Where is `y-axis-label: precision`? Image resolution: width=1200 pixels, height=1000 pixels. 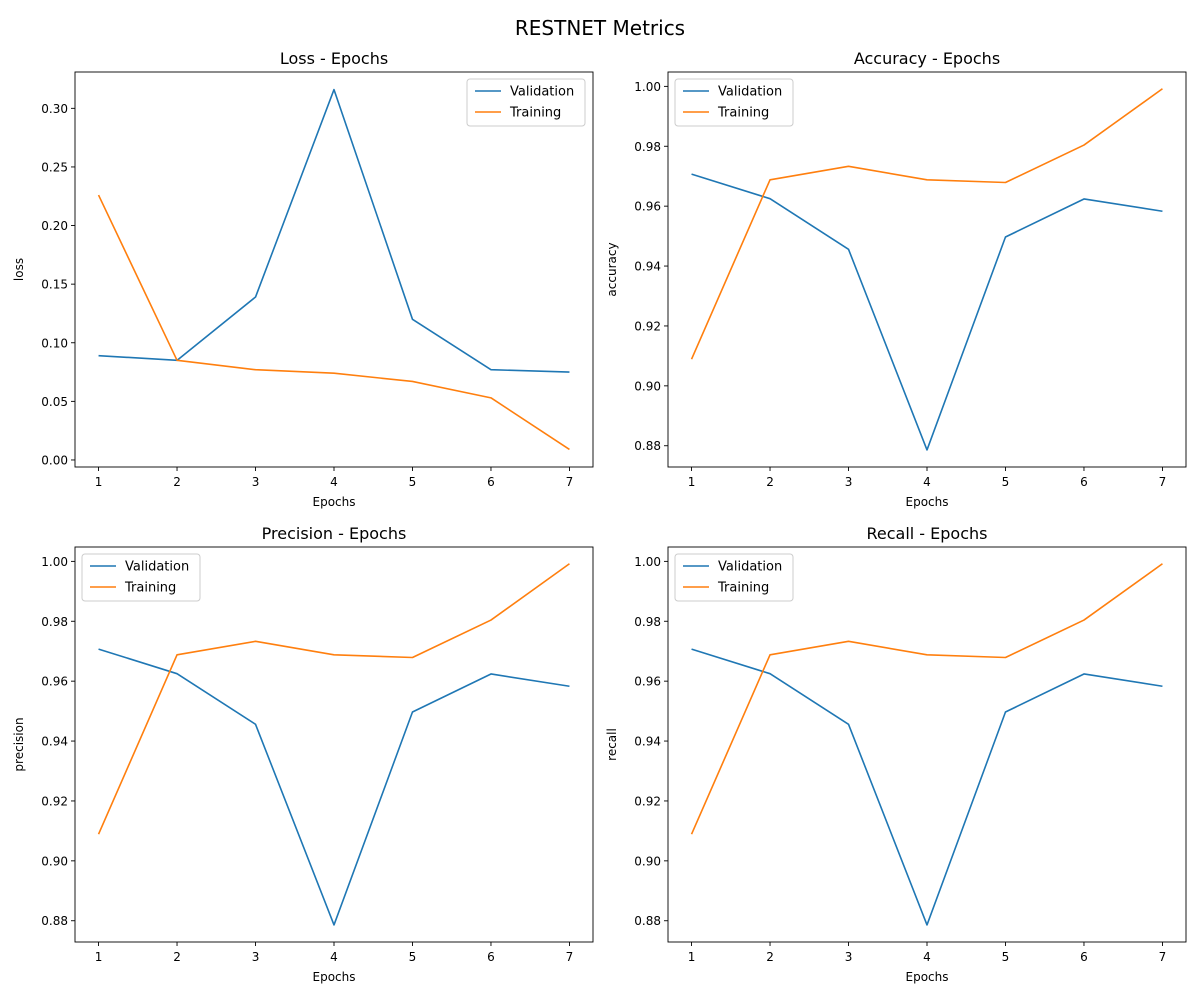 y-axis-label: precision is located at coordinates (19, 744).